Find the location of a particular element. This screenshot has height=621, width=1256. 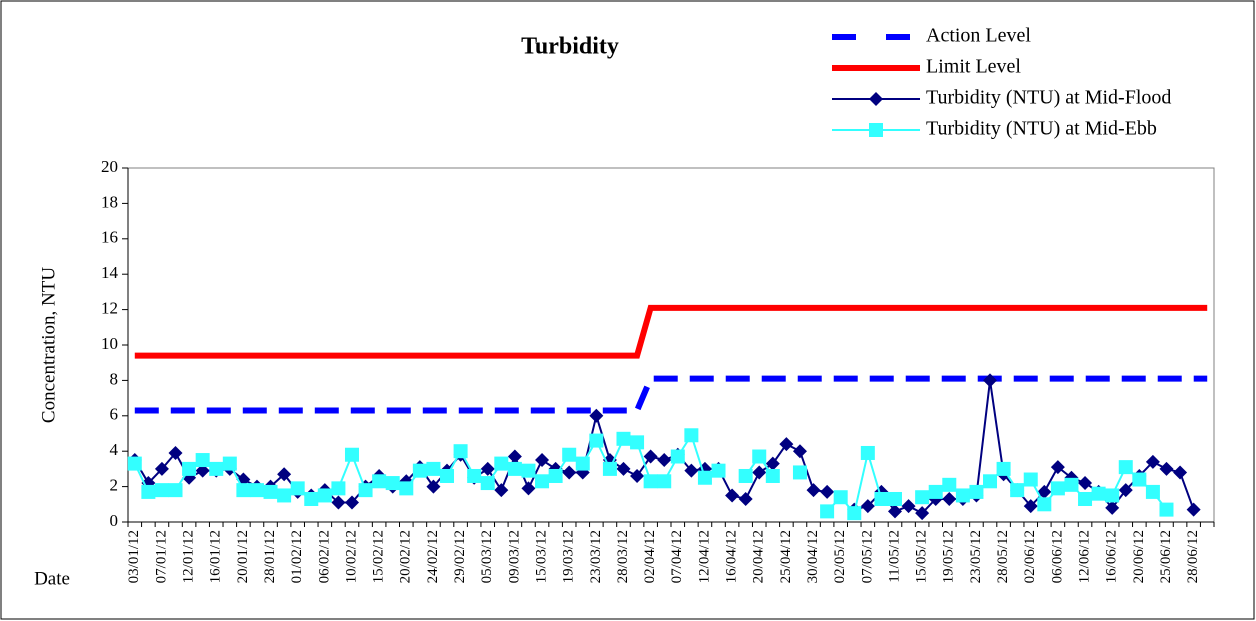

x-tick-label: 15/03/12 is located at coordinates (541, 556).